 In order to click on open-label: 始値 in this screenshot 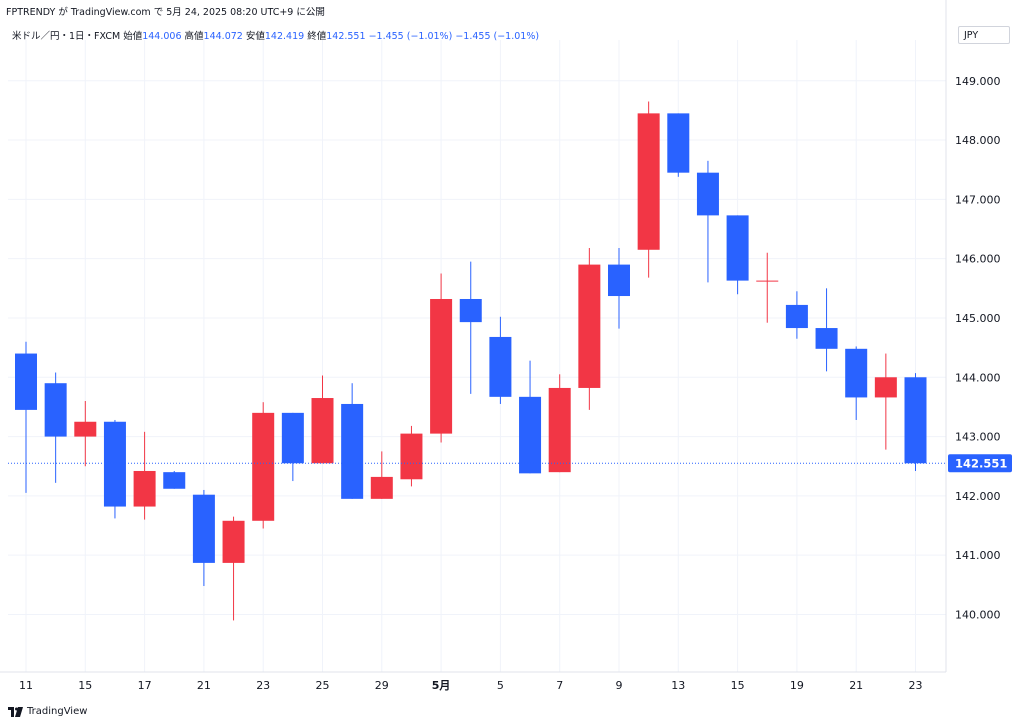, I will do `click(133, 36)`.